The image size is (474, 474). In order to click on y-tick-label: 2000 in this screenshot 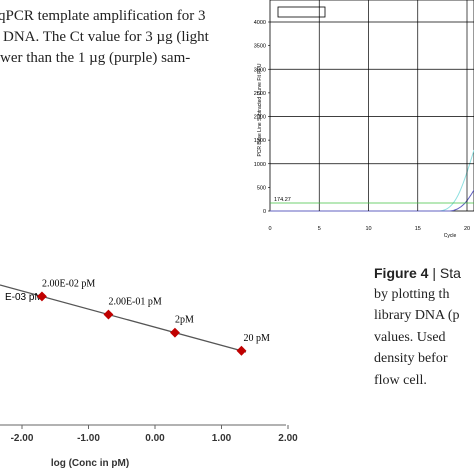, I will do `click(260, 118)`.